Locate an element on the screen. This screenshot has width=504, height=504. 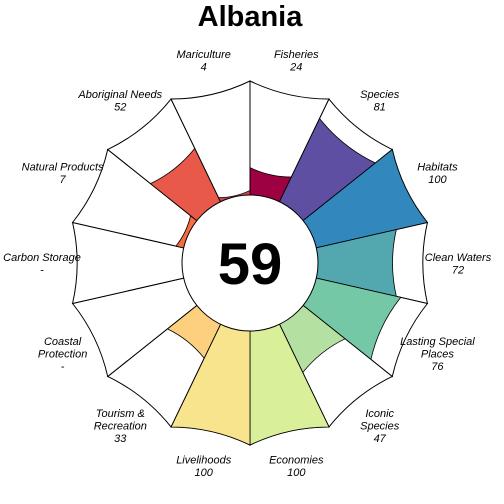
petal-label-iconic-species: Species is located at coordinates (380, 427).